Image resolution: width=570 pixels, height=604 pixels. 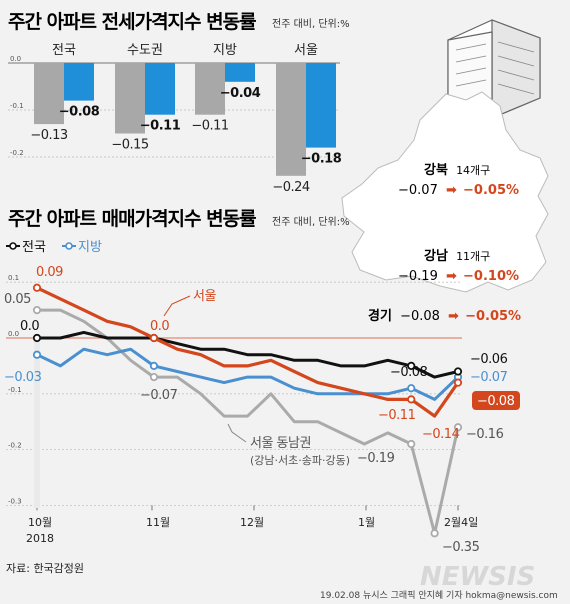 I want to click on sale-ytick: 0.1, so click(x=13, y=278).